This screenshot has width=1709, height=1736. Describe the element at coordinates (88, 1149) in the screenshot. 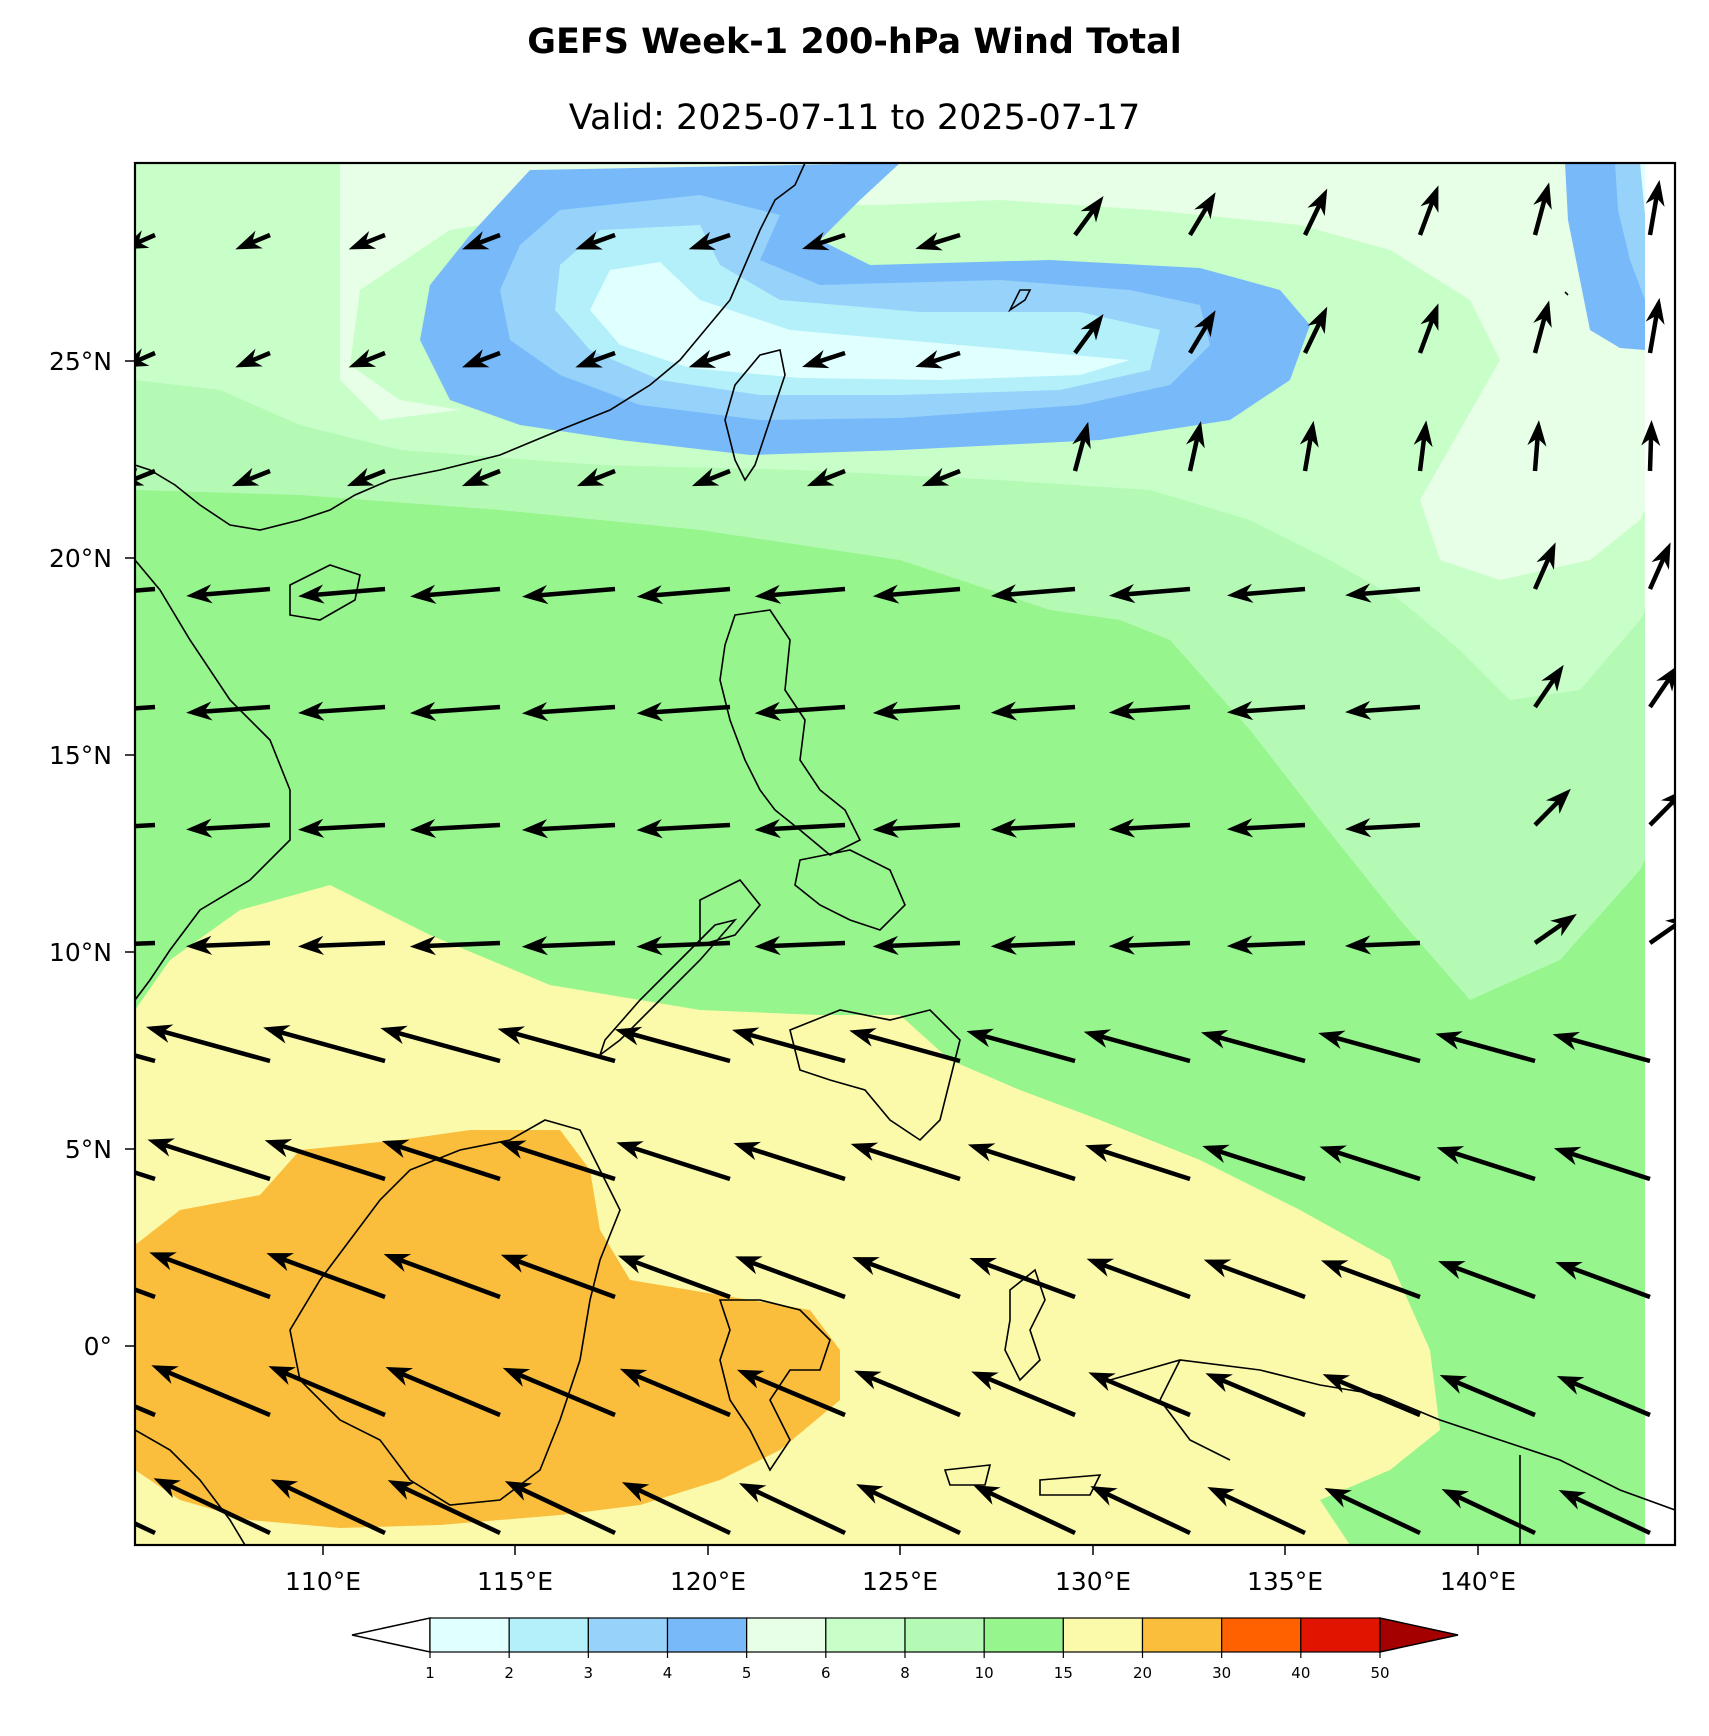

I see `lat-tick-label: 5°N` at that location.